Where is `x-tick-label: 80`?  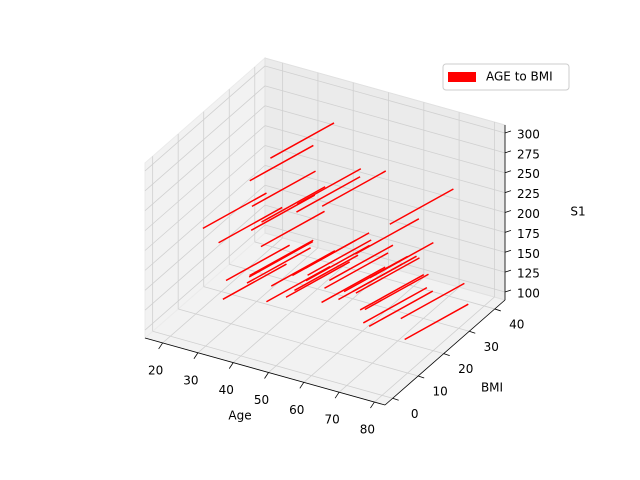 x-tick-label: 80 is located at coordinates (367, 430).